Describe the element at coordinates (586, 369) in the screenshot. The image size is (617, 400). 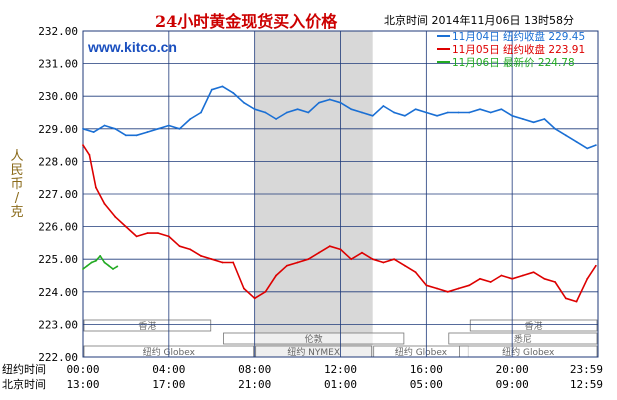
I see `x-tick-label: 23:59` at that location.